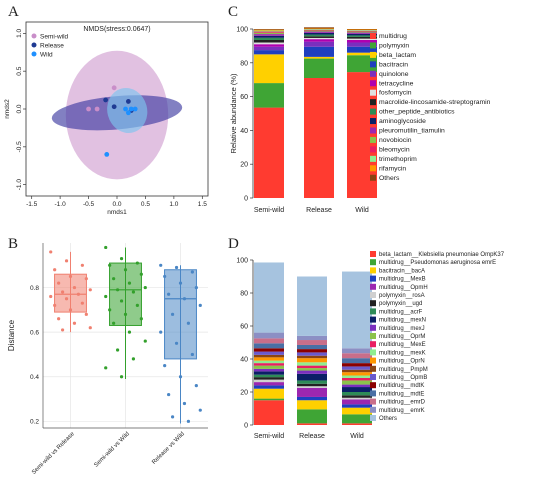 The image size is (550, 490). I want to click on arg-subtype-bar-release-multidrug-oprn, so click(312, 360).